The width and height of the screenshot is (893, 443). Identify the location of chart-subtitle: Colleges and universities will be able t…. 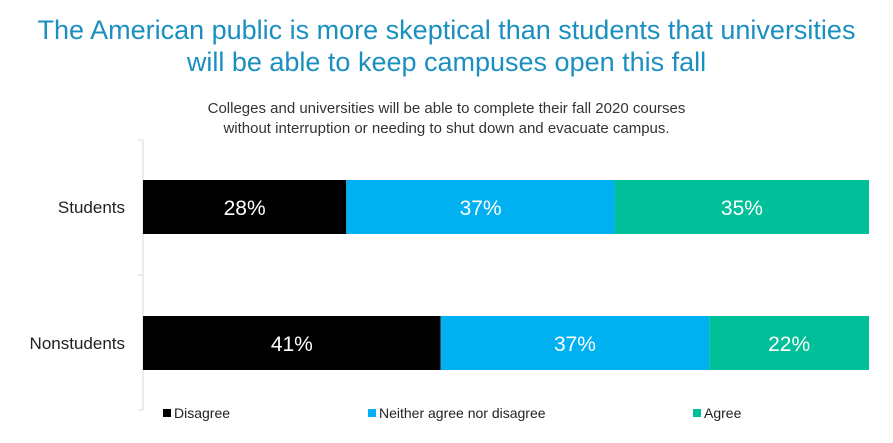
(446, 119).